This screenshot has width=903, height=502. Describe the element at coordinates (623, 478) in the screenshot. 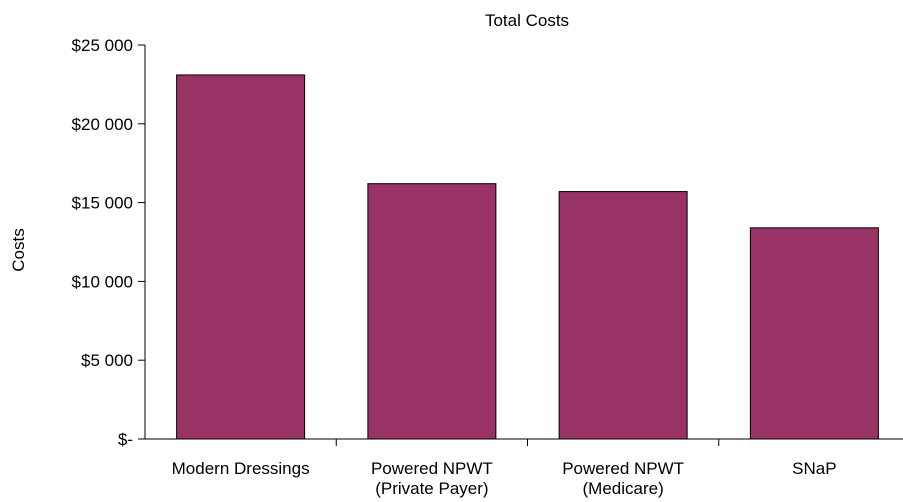

I see `x-tick-label: Powered NPWT (Medicare)` at that location.